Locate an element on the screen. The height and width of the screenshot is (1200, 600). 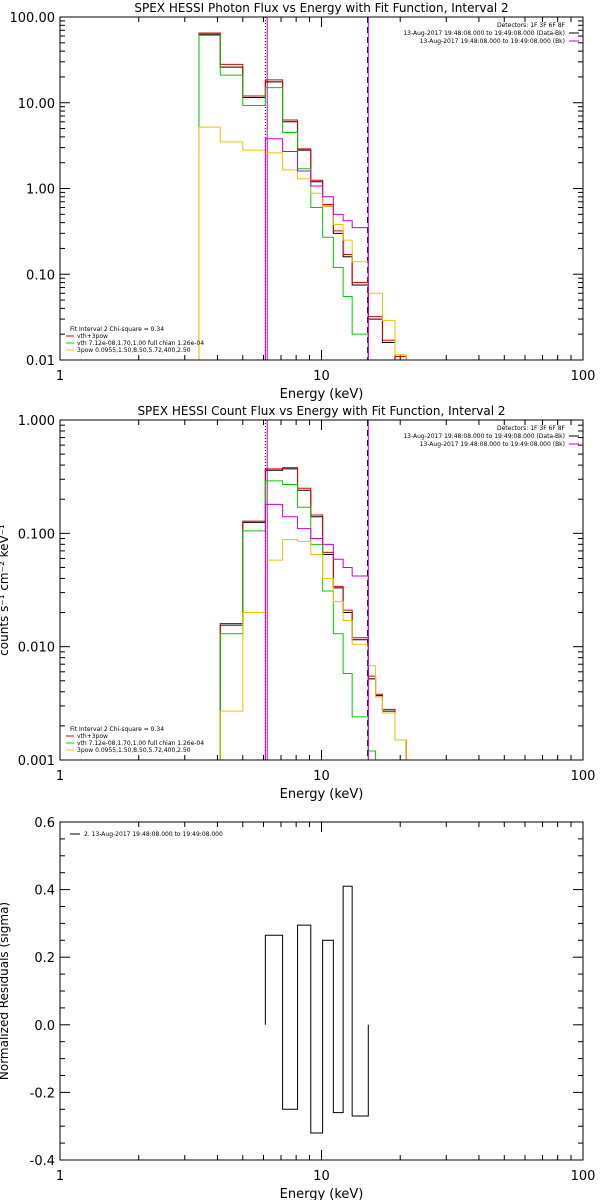
y-tick-label: 0.2 is located at coordinates (44, 958).